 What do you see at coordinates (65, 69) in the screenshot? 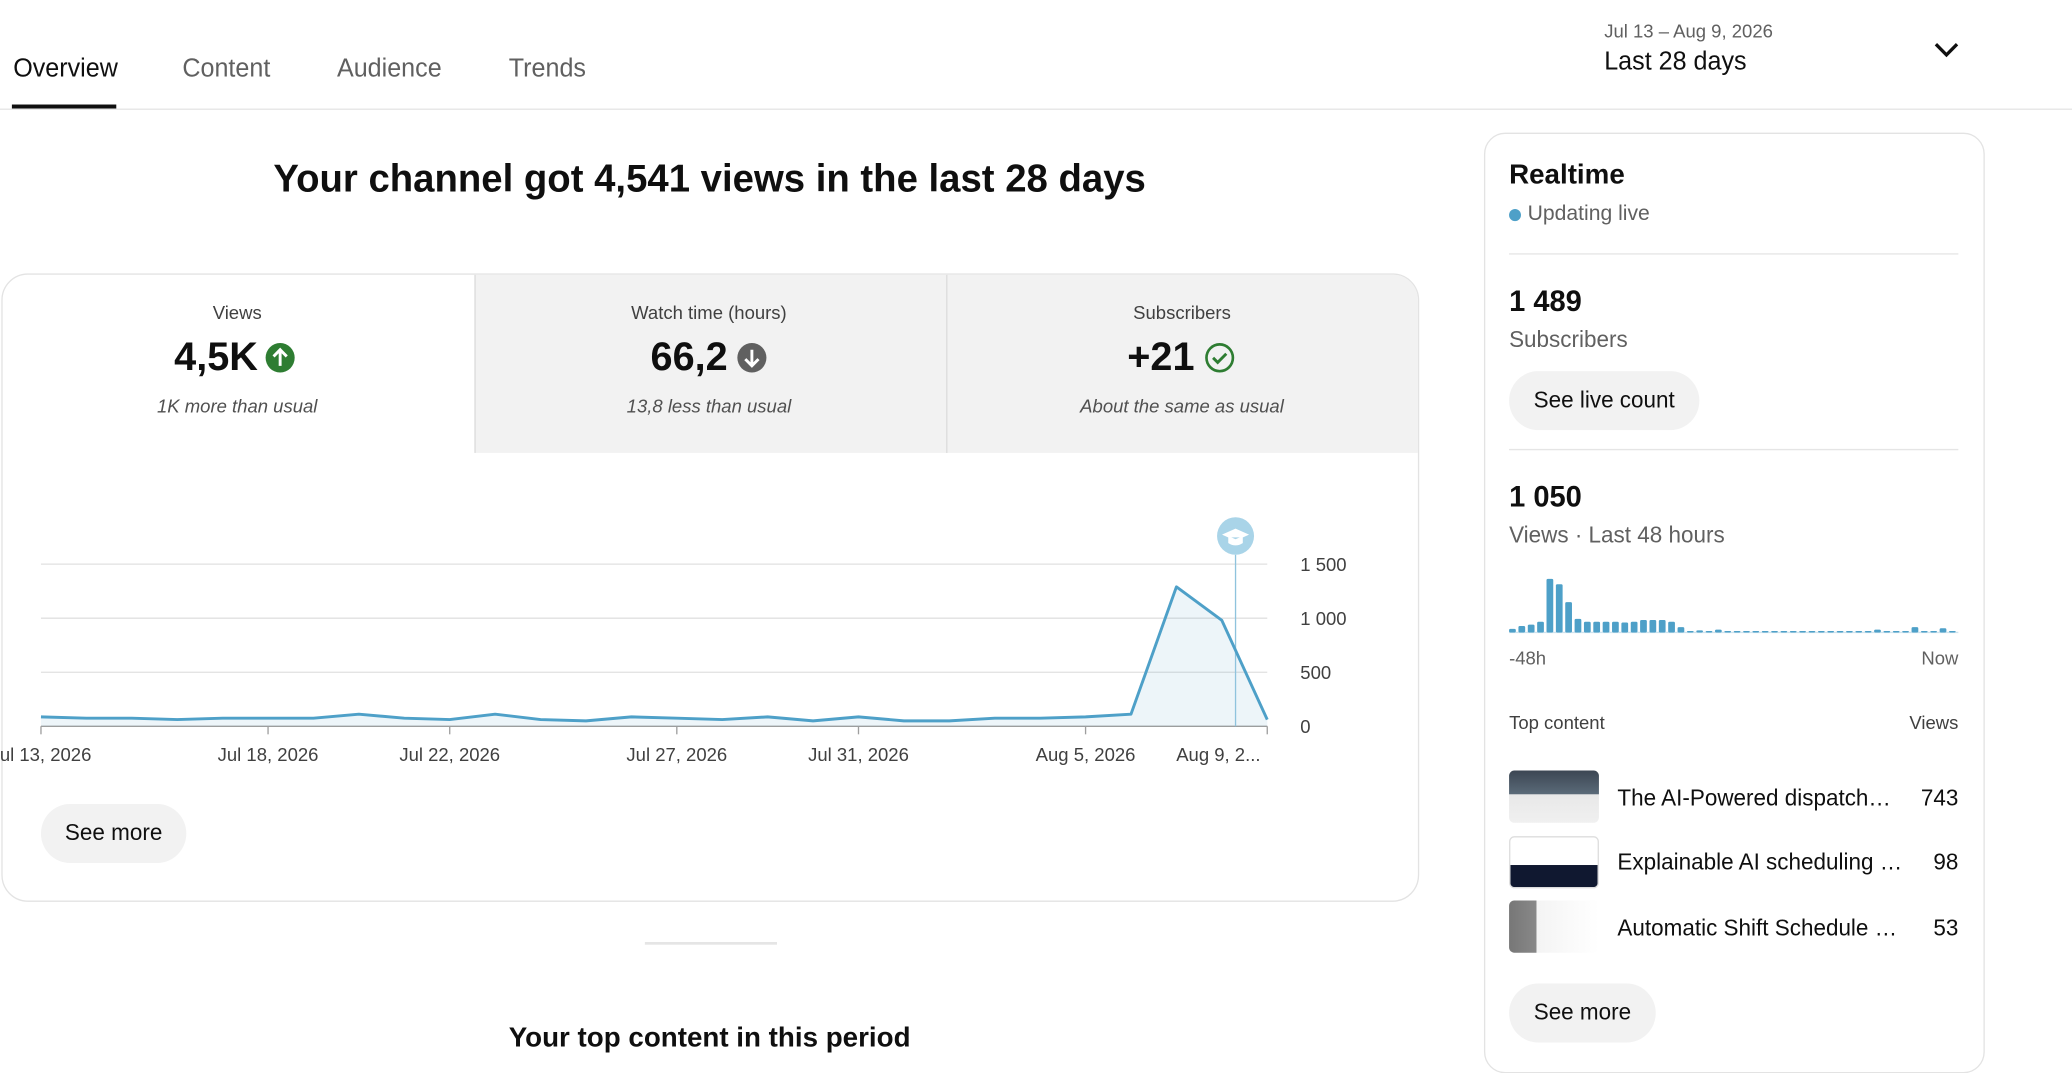
I see `tab: Overview` at bounding box center [65, 69].